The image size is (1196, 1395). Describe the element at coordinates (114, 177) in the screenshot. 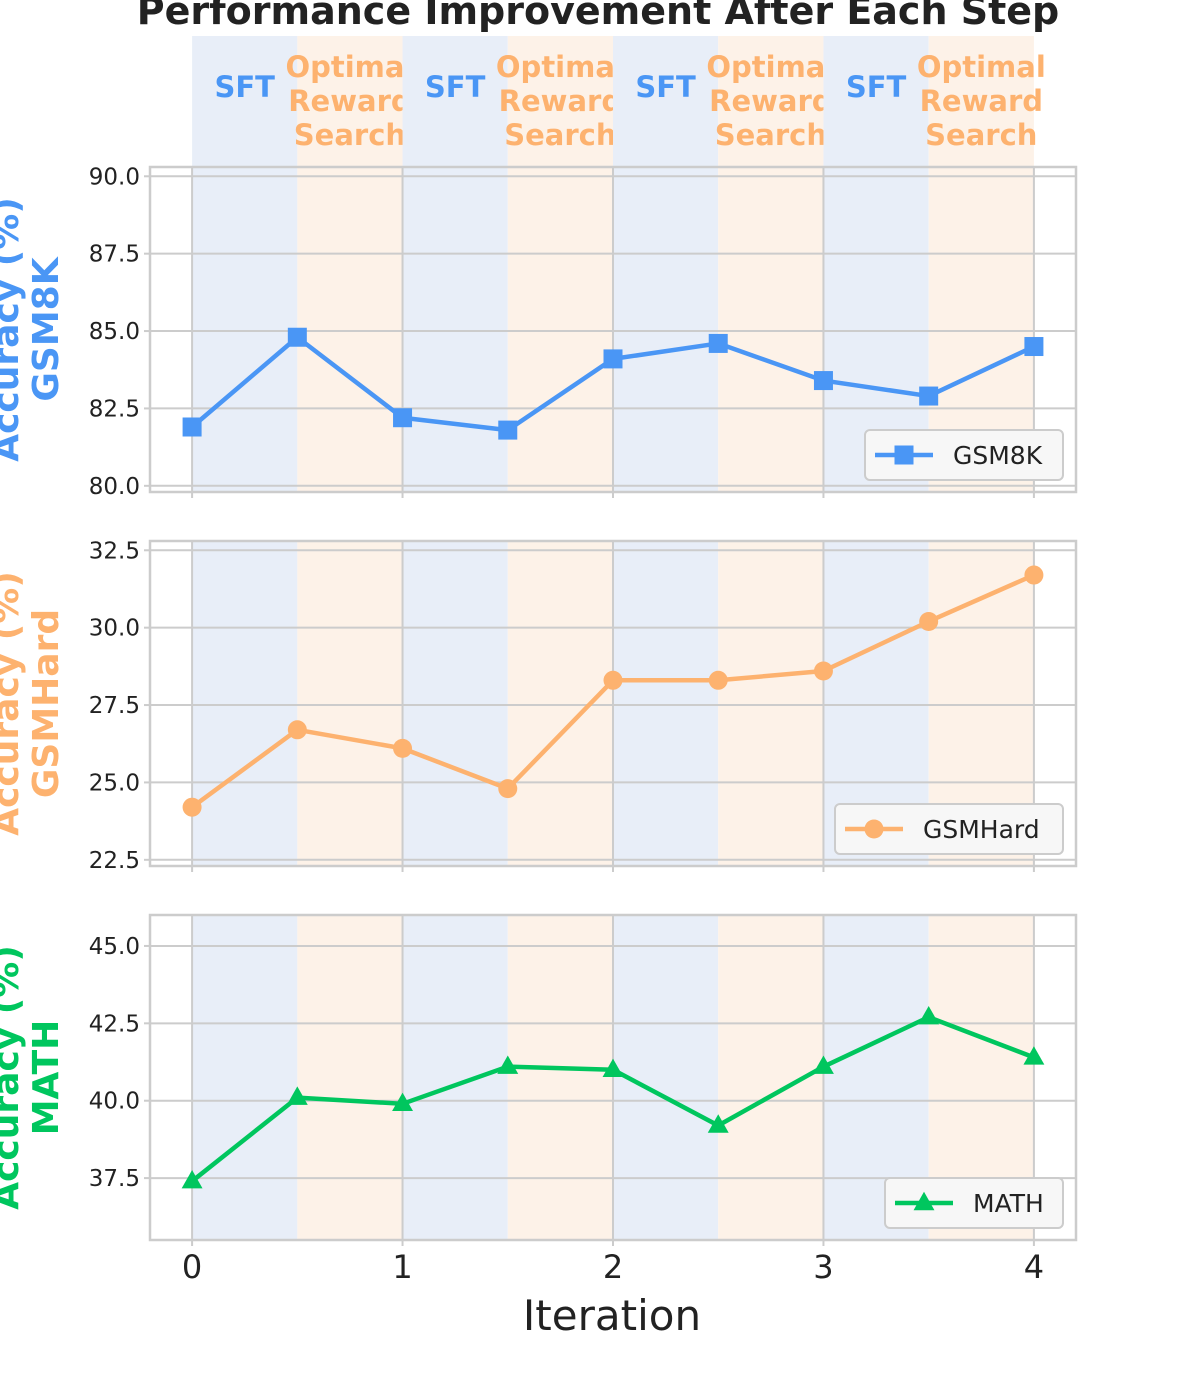

I see `y-tick-label: 90.0` at that location.